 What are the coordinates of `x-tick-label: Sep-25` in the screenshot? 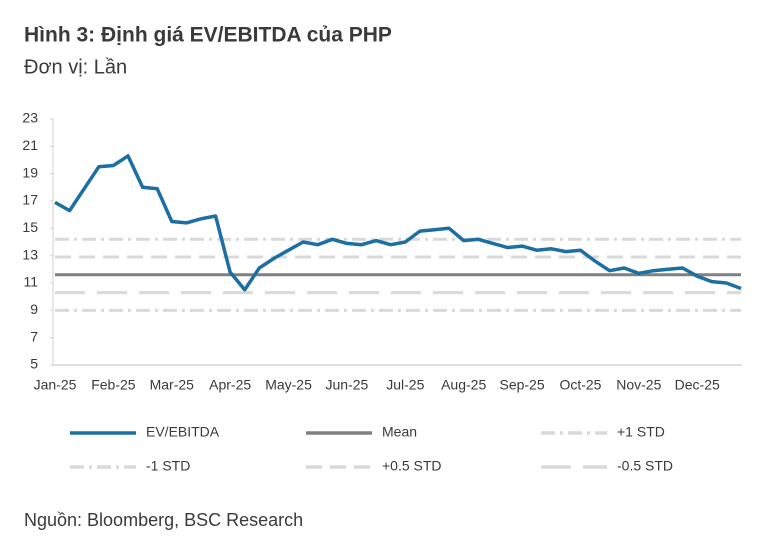 It's located at (521, 385).